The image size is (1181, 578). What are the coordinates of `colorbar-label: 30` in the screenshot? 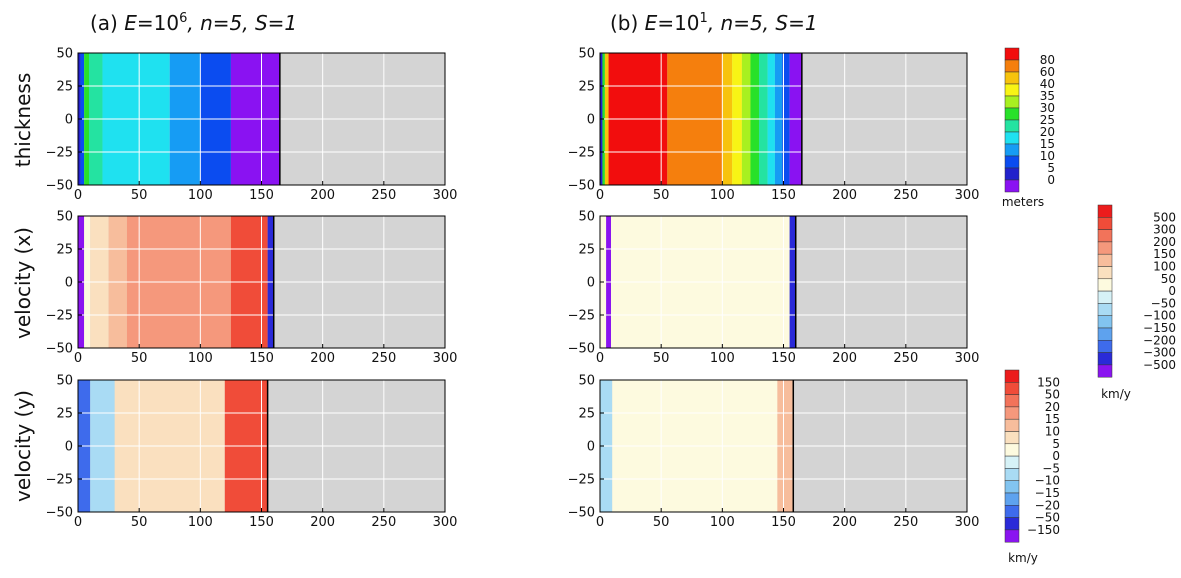 It's located at (1047, 108).